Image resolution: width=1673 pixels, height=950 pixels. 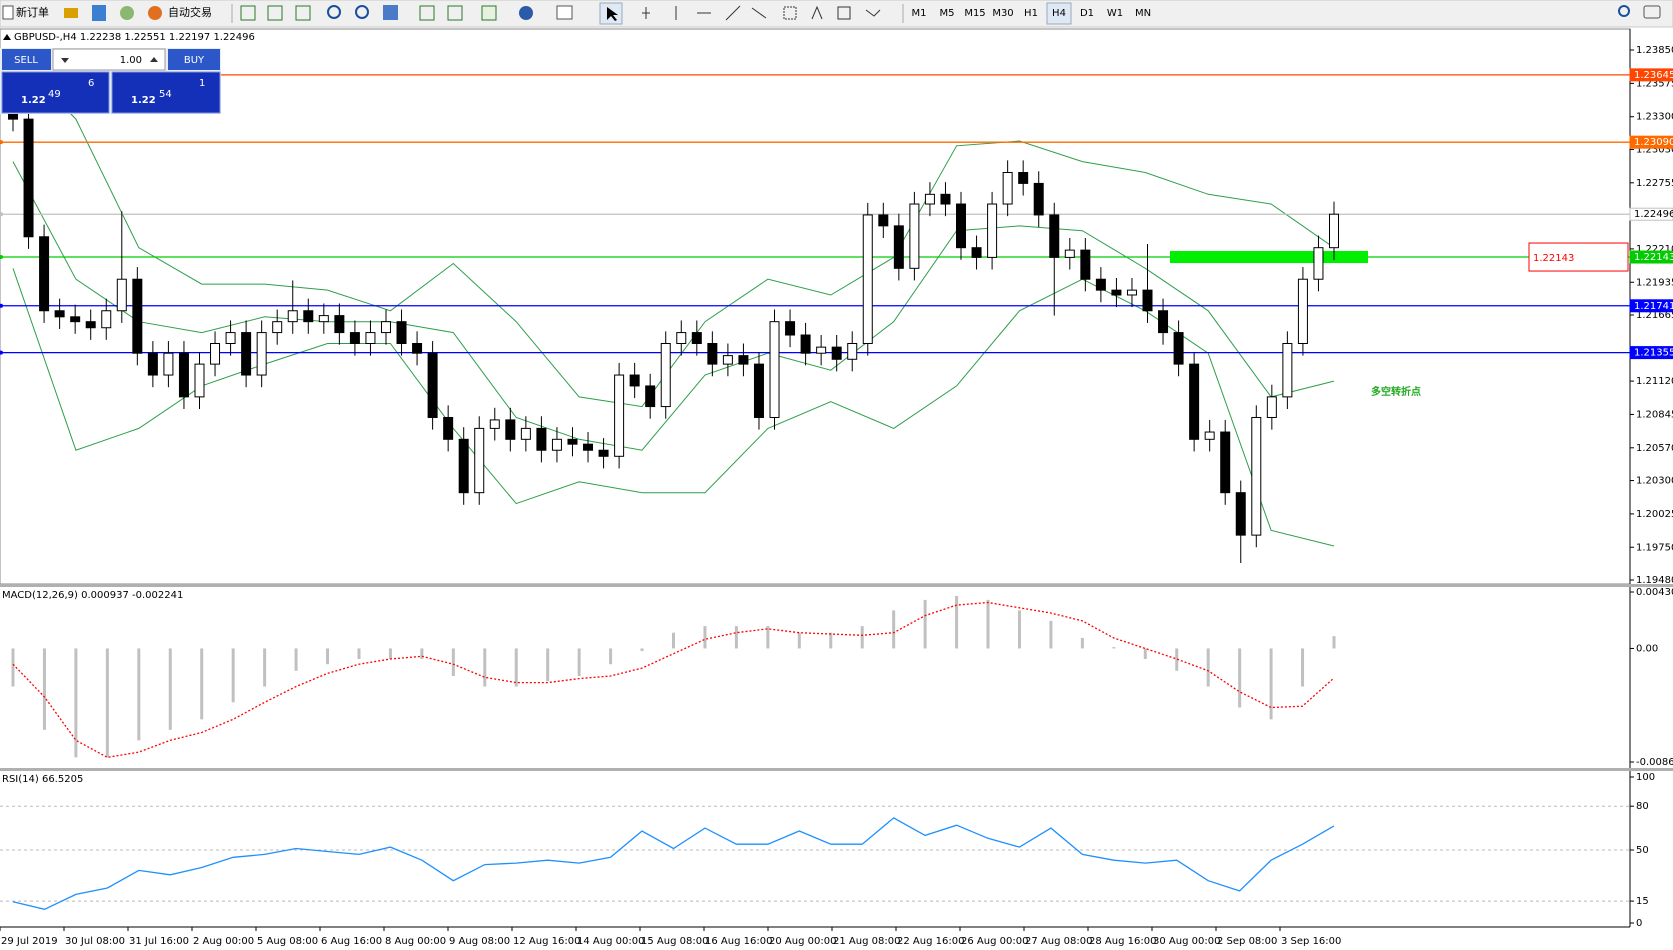 I want to click on x-tick-label: 12 Aug 16:00, so click(x=546, y=941).